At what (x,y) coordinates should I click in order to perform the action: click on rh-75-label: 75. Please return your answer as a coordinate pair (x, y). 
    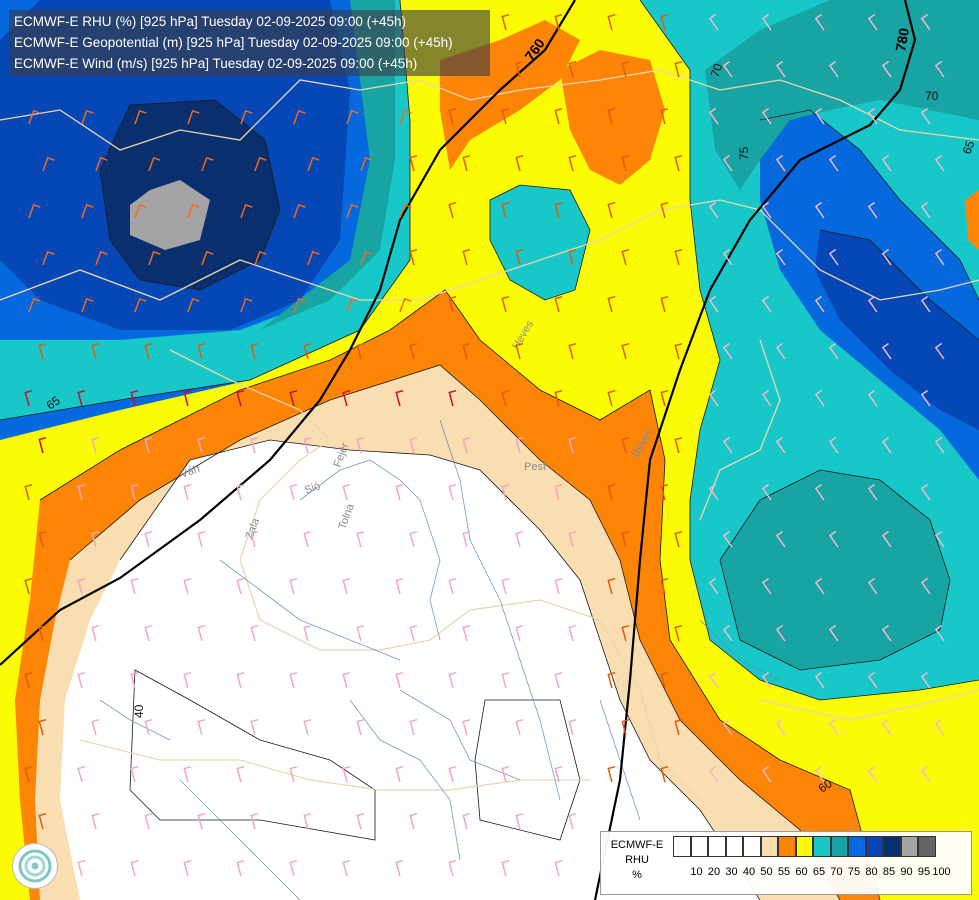
    Looking at the image, I should click on (744, 153).